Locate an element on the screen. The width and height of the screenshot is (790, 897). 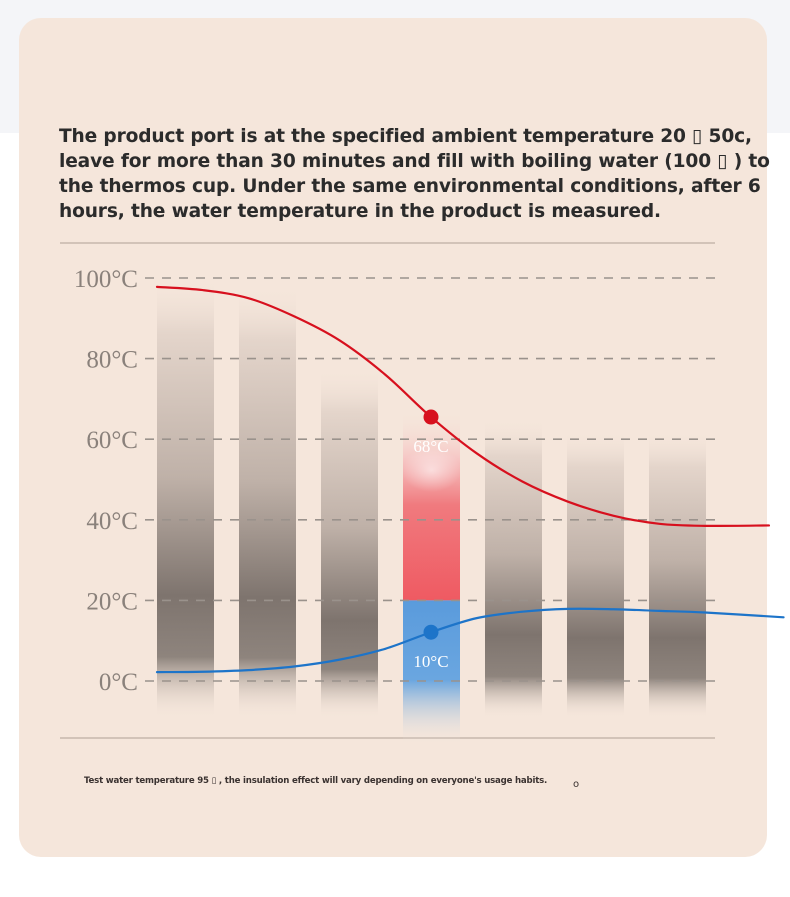
highlight-bar-hot is located at coordinates (431, 505).